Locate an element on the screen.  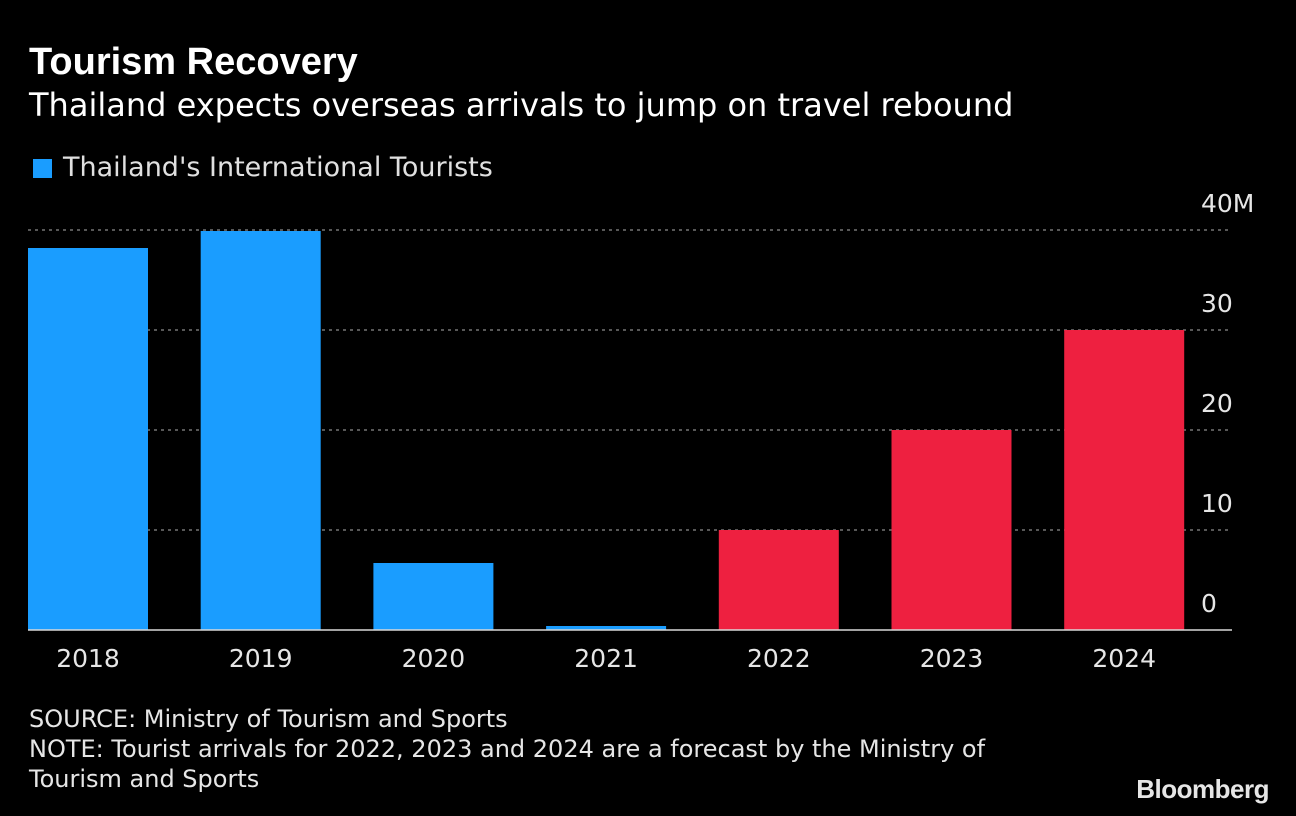
y-tick-label: 0 is located at coordinates (1209, 603).